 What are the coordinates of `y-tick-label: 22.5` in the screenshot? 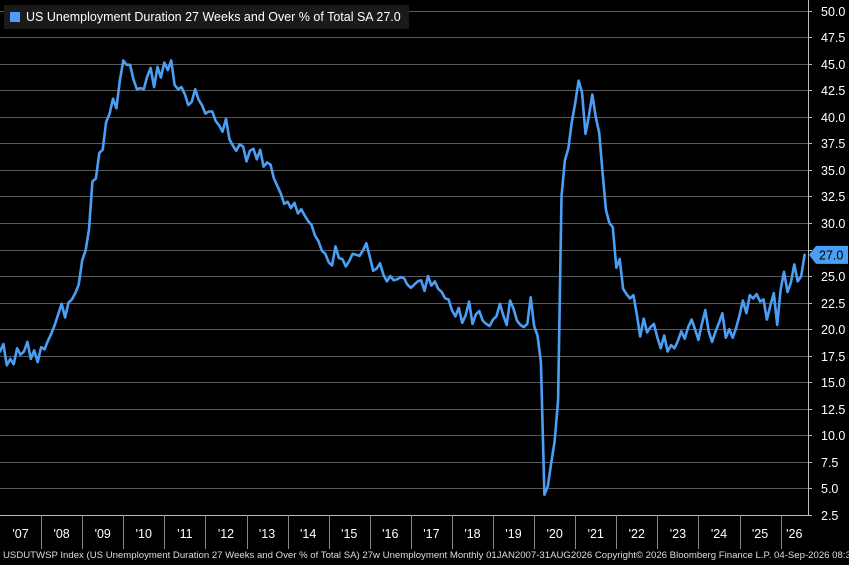 It's located at (833, 304).